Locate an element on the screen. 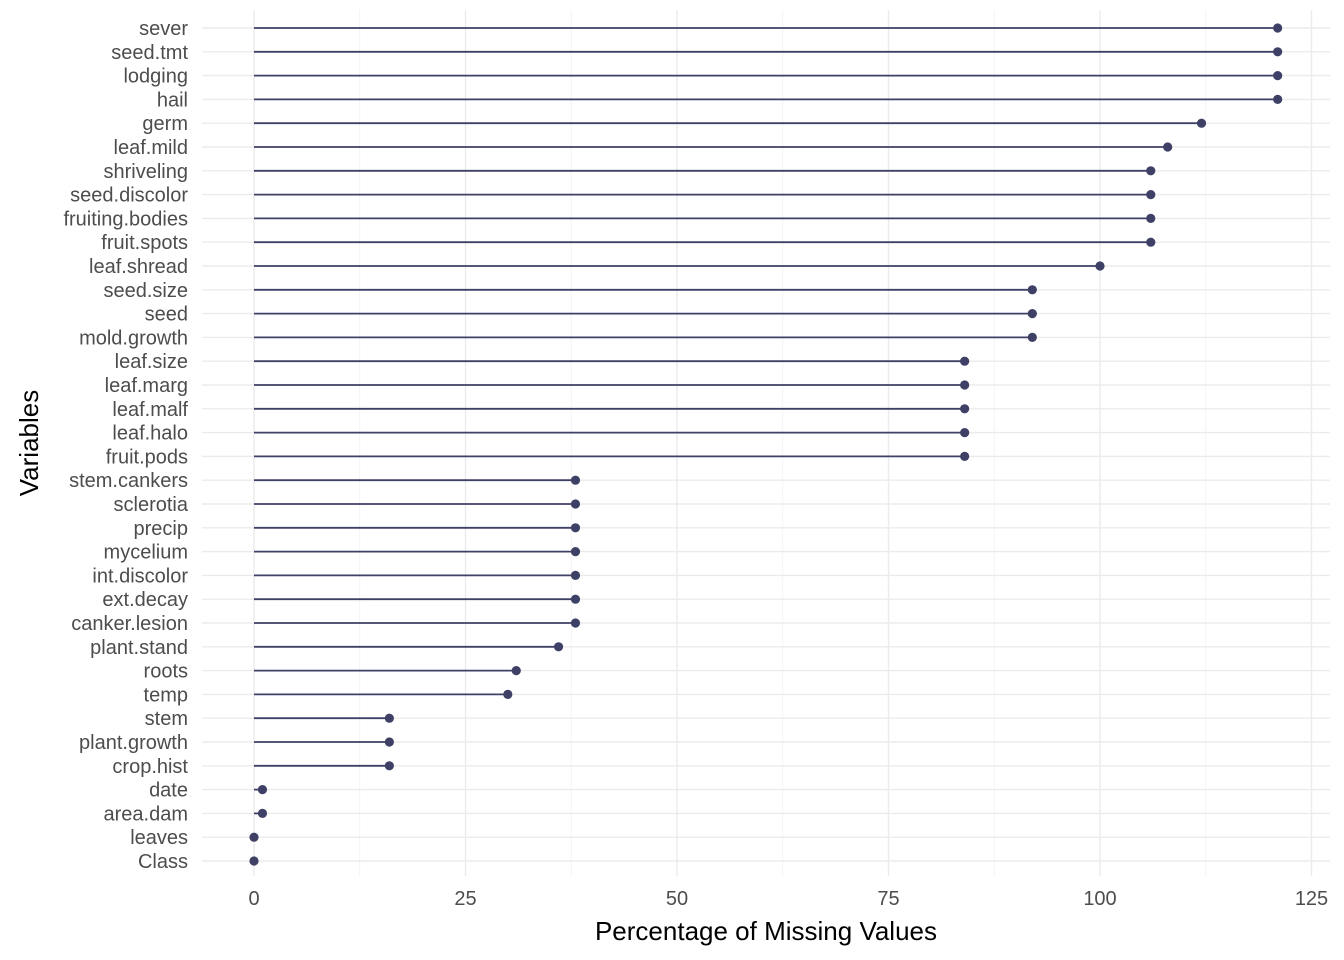 Image resolution: width=1344 pixels, height=960 pixels. y-tick-label: stem is located at coordinates (166, 719).